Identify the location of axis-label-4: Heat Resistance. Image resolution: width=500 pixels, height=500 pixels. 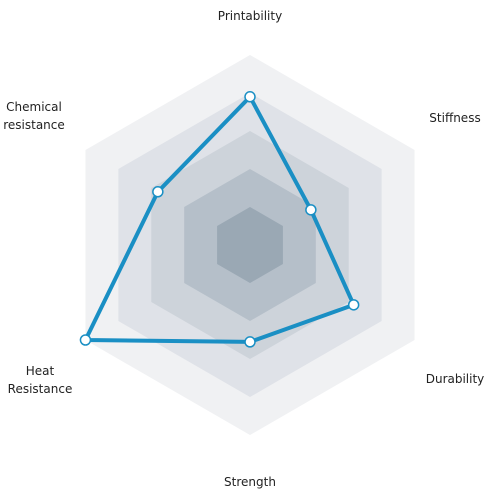
(40, 380).